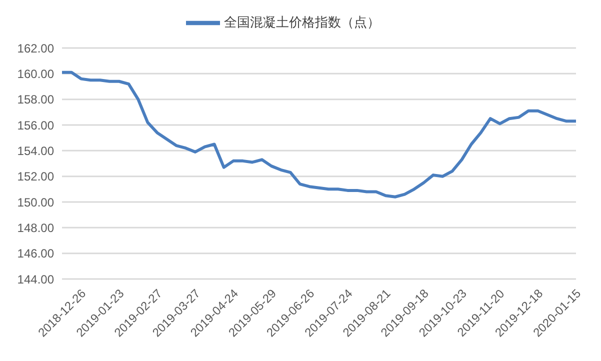  What do you see at coordinates (35, 73) in the screenshot?
I see `y-tick-label: 160.00` at bounding box center [35, 73].